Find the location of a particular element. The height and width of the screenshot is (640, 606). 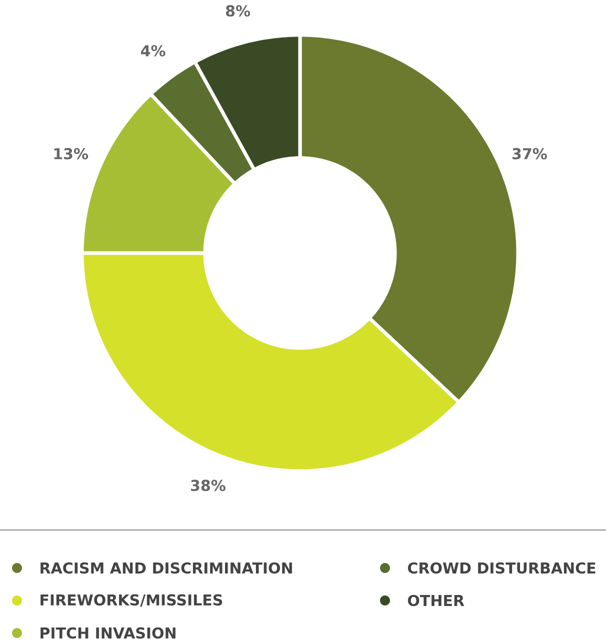

data-label: 13% is located at coordinates (71, 154).